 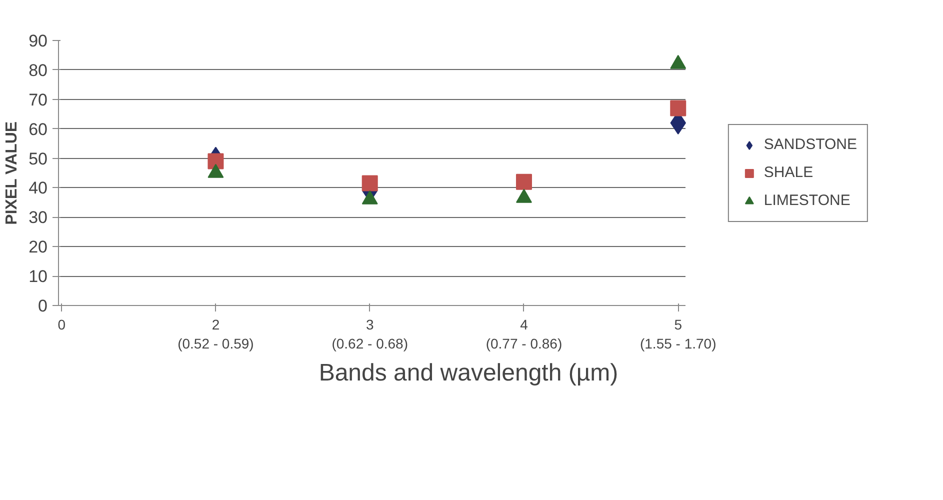 I want to click on x-tick-label: 0, so click(x=62, y=324).